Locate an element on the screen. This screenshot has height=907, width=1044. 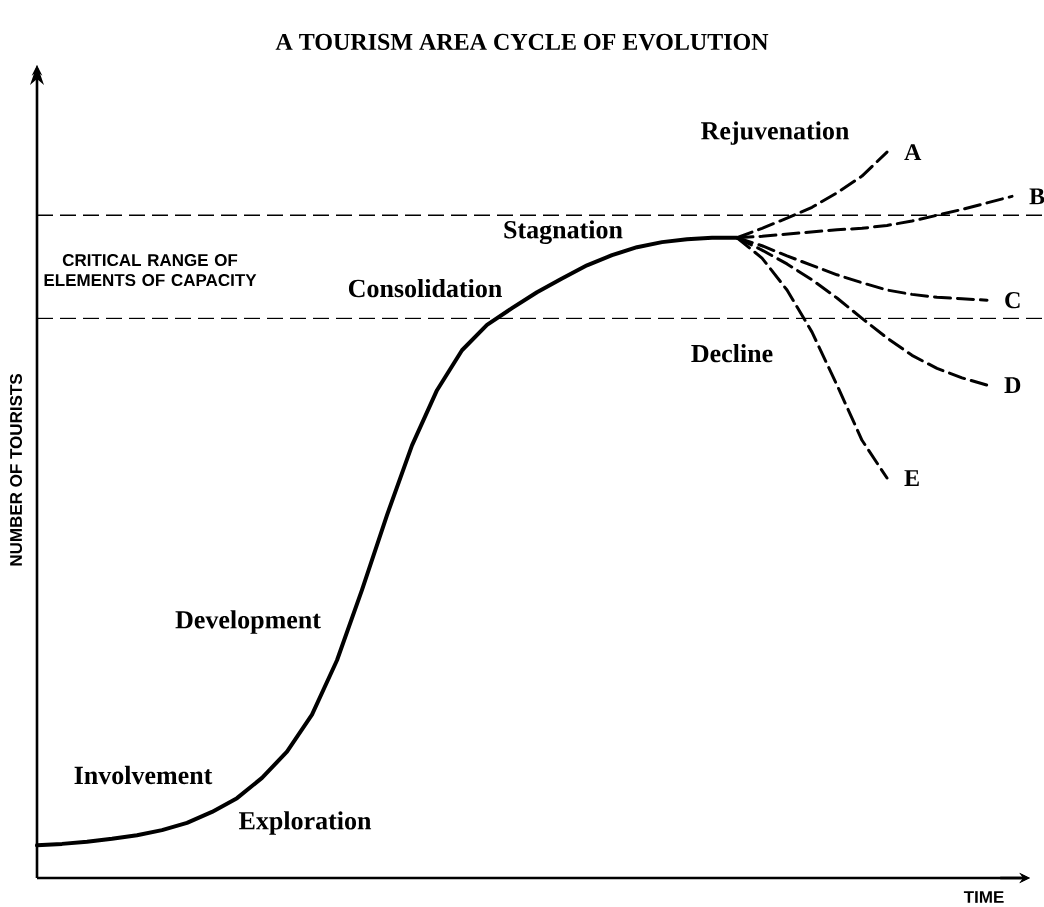
annotation: Development is located at coordinates (248, 622).